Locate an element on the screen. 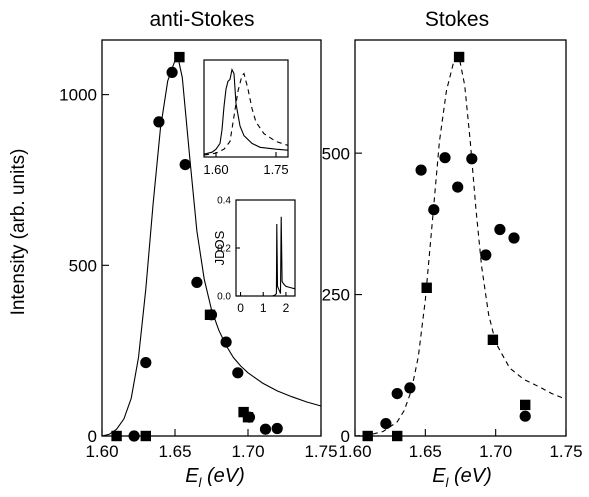 This screenshot has width=589, height=497. stokes-x-tick-label-0: 1.60 is located at coordinates (354, 451).